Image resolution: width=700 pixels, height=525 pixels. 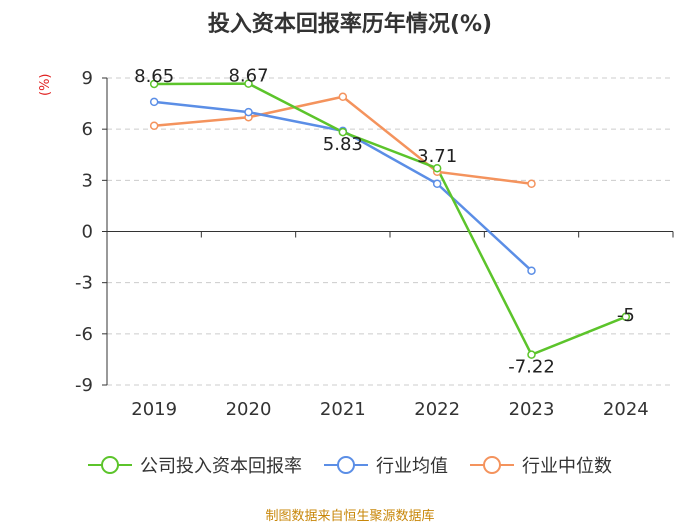 What do you see at coordinates (84, 283) in the screenshot?
I see `y-tick-label: -3` at bounding box center [84, 283].